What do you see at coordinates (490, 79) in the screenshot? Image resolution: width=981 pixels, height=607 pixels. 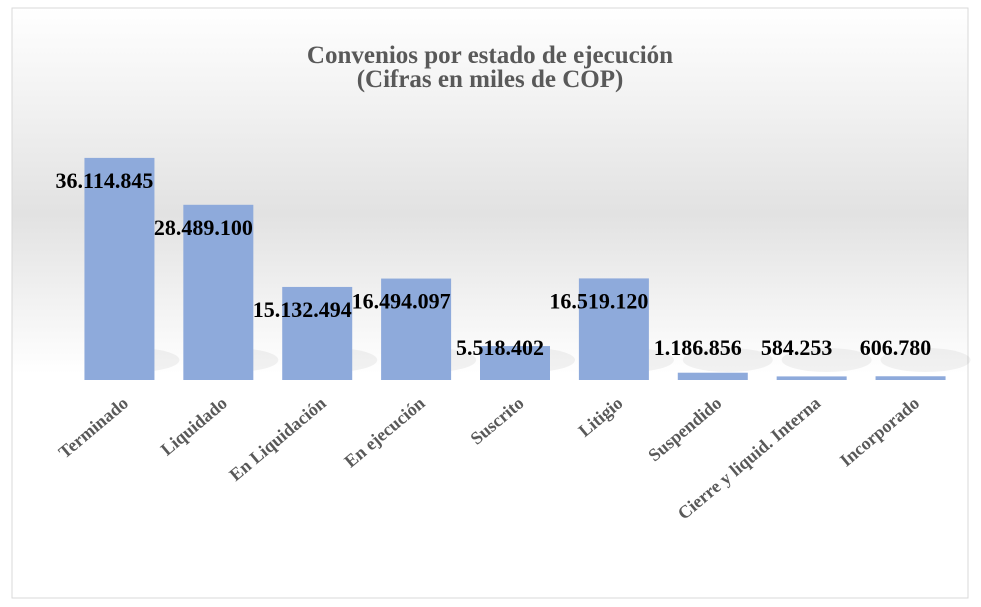 I see `chart-subtitle: (Cifras en miles de COP)` at bounding box center [490, 79].